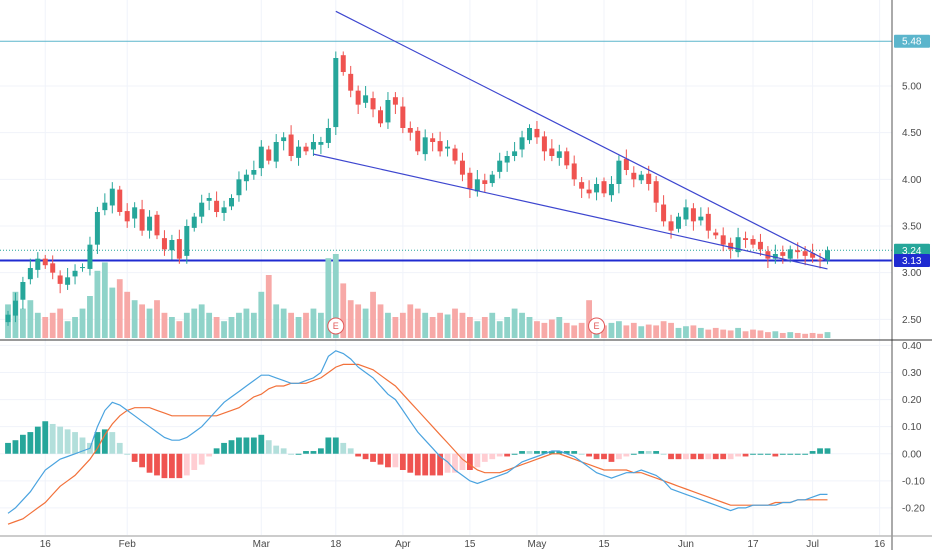 The width and height of the screenshot is (932, 550). Describe the element at coordinates (418, 296) in the screenshot. I see `volume-bars` at that location.